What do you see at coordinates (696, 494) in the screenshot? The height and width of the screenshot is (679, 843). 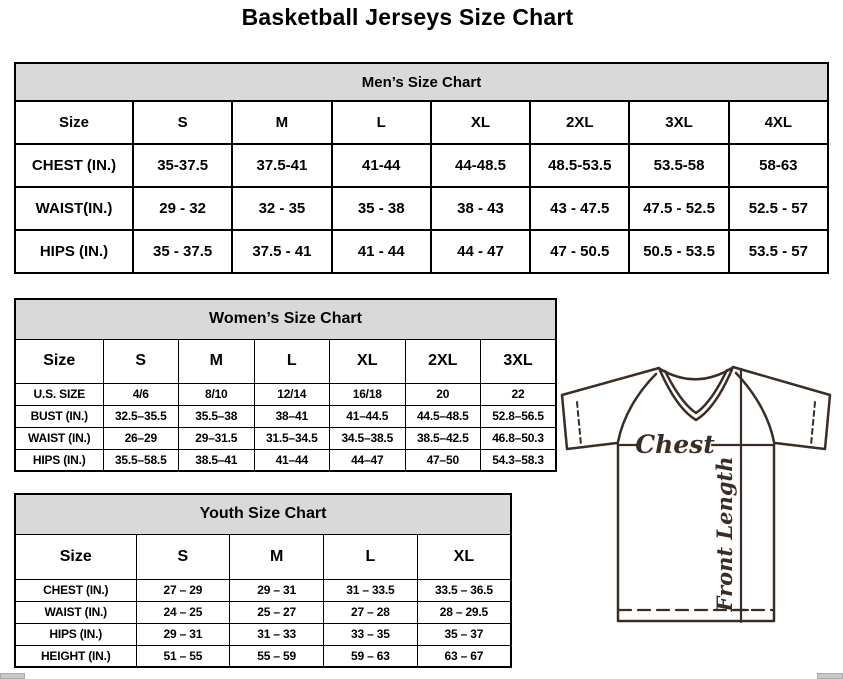 I see `jersey-outline` at bounding box center [696, 494].